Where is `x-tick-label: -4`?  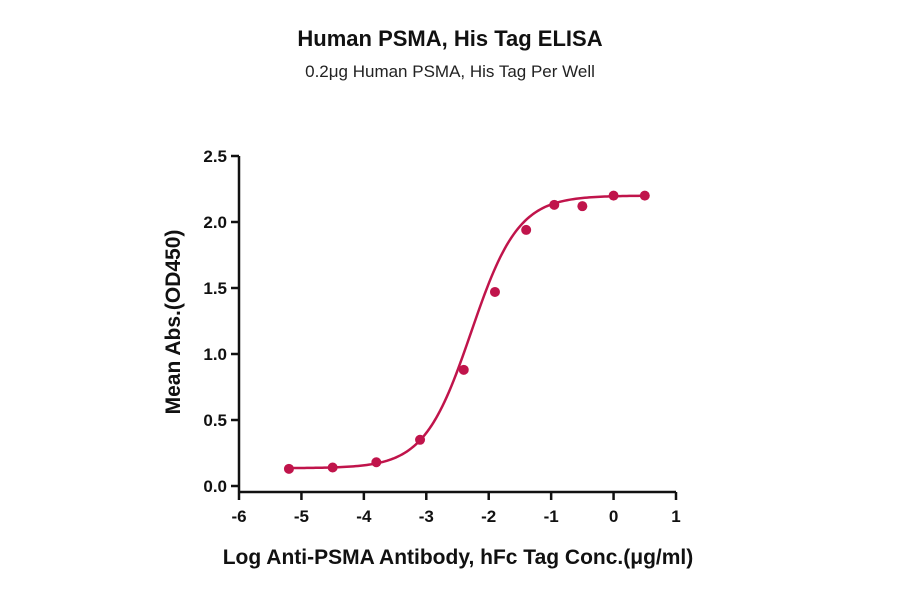 x-tick-label: -4 is located at coordinates (364, 516).